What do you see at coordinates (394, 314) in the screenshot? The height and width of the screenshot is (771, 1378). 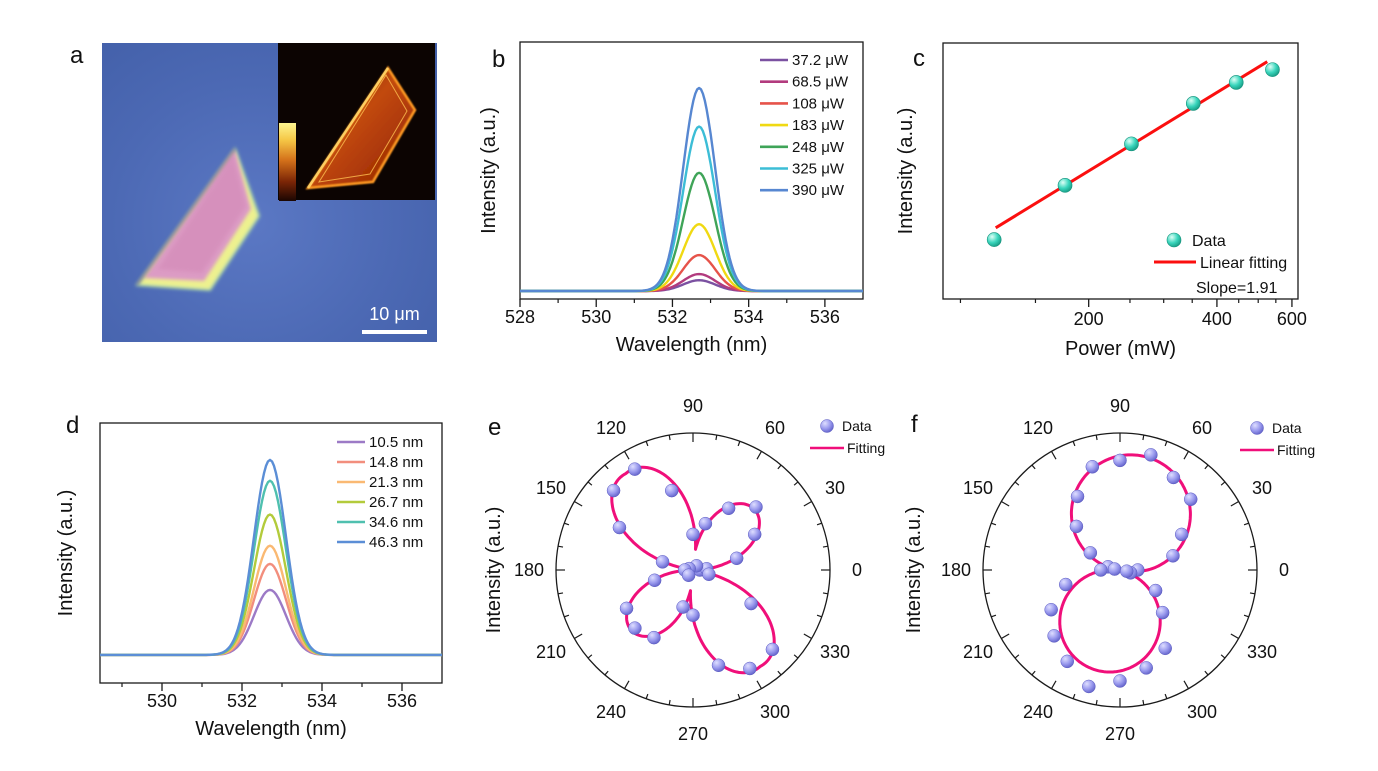 I see `scale-bar-label: 10 μm` at bounding box center [394, 314].